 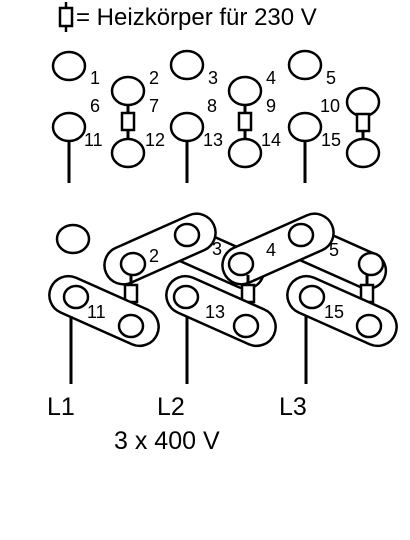 I want to click on label-9: 9, so click(x=271, y=106).